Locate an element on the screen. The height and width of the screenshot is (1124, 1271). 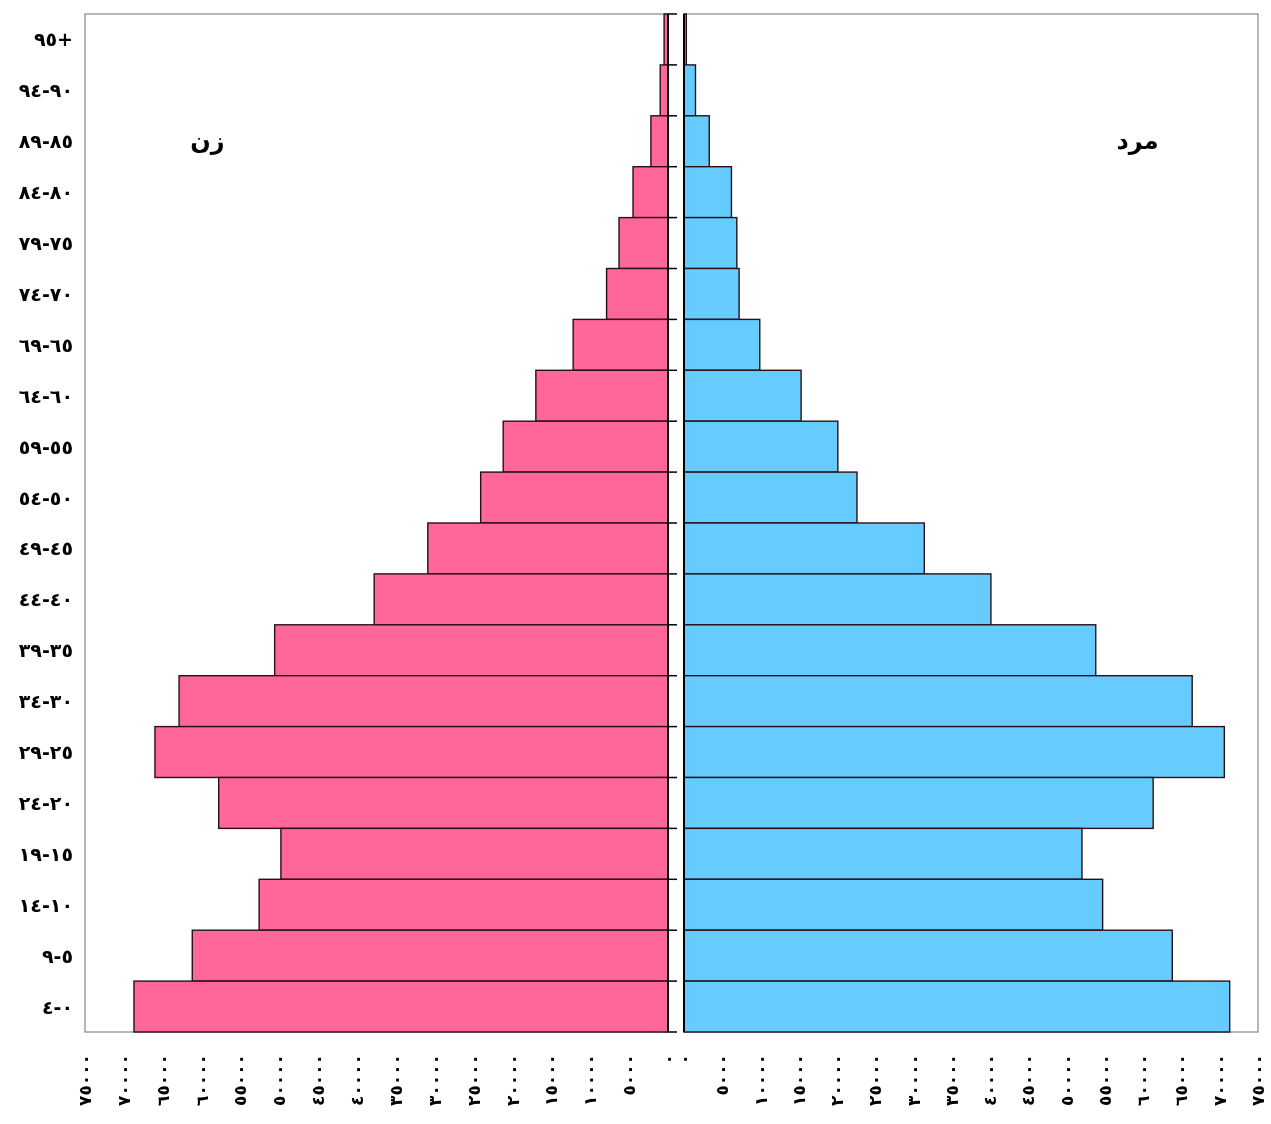
y-tick-label: ٣٤-٣٠ is located at coordinates (45, 701).